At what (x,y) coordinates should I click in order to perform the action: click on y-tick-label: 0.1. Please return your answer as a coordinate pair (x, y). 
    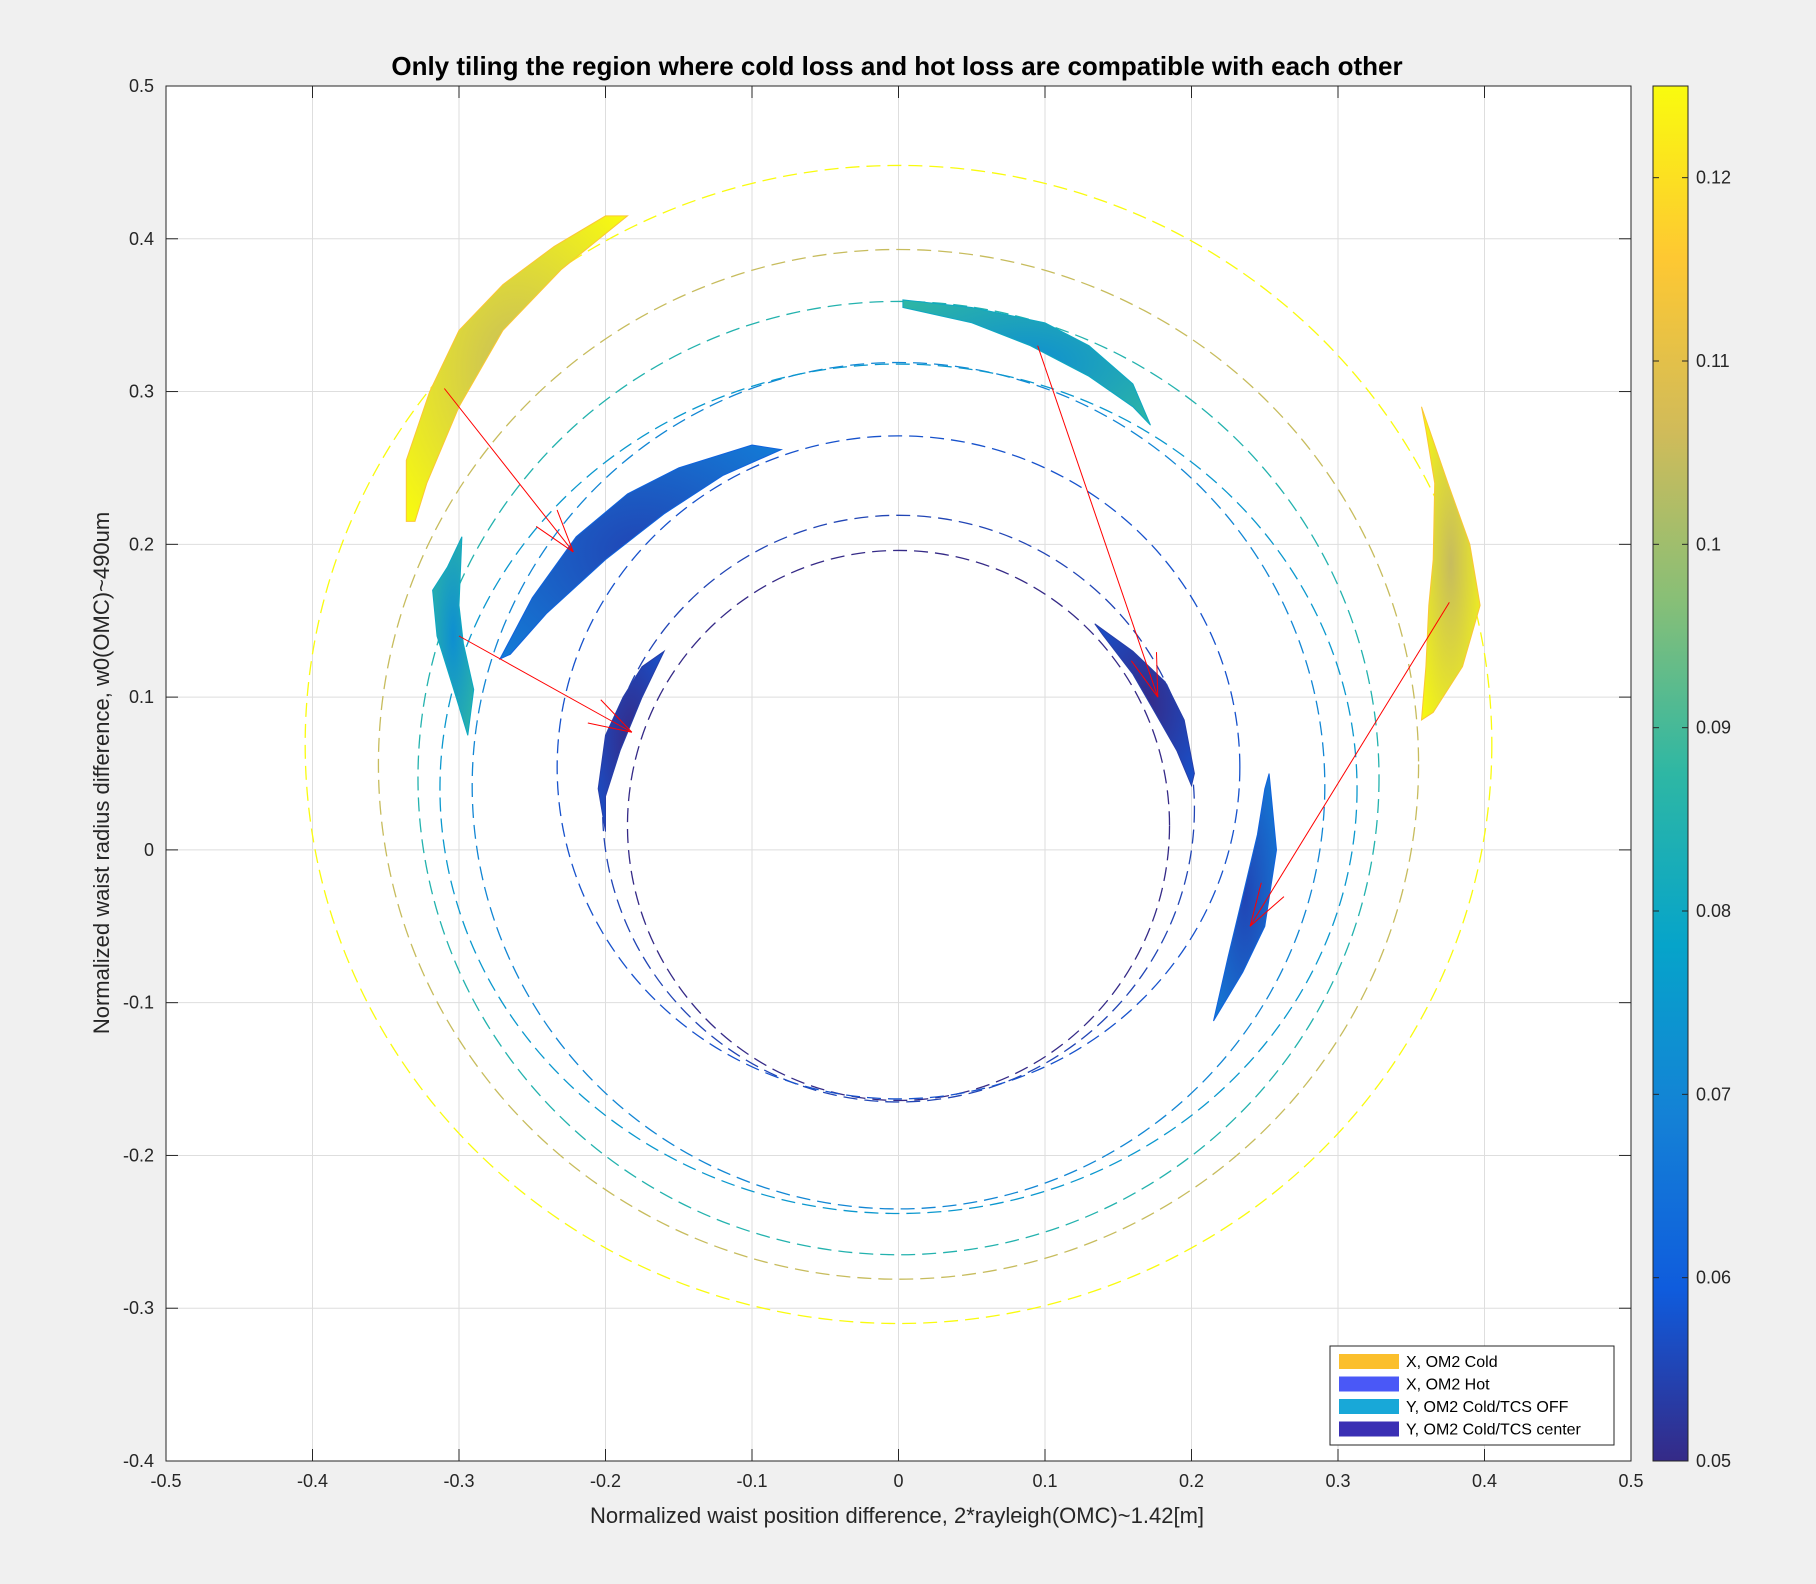
    Looking at the image, I should click on (141, 697).